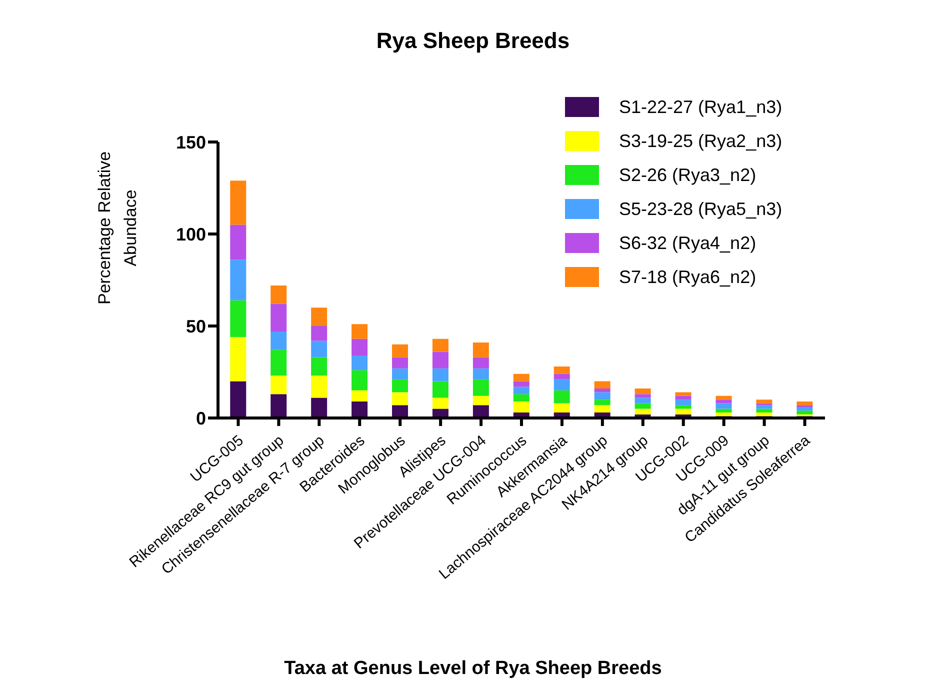  I want to click on x-axis-title: Taxa at Genus Level of Rya Sheep Breeds, so click(473, 669).